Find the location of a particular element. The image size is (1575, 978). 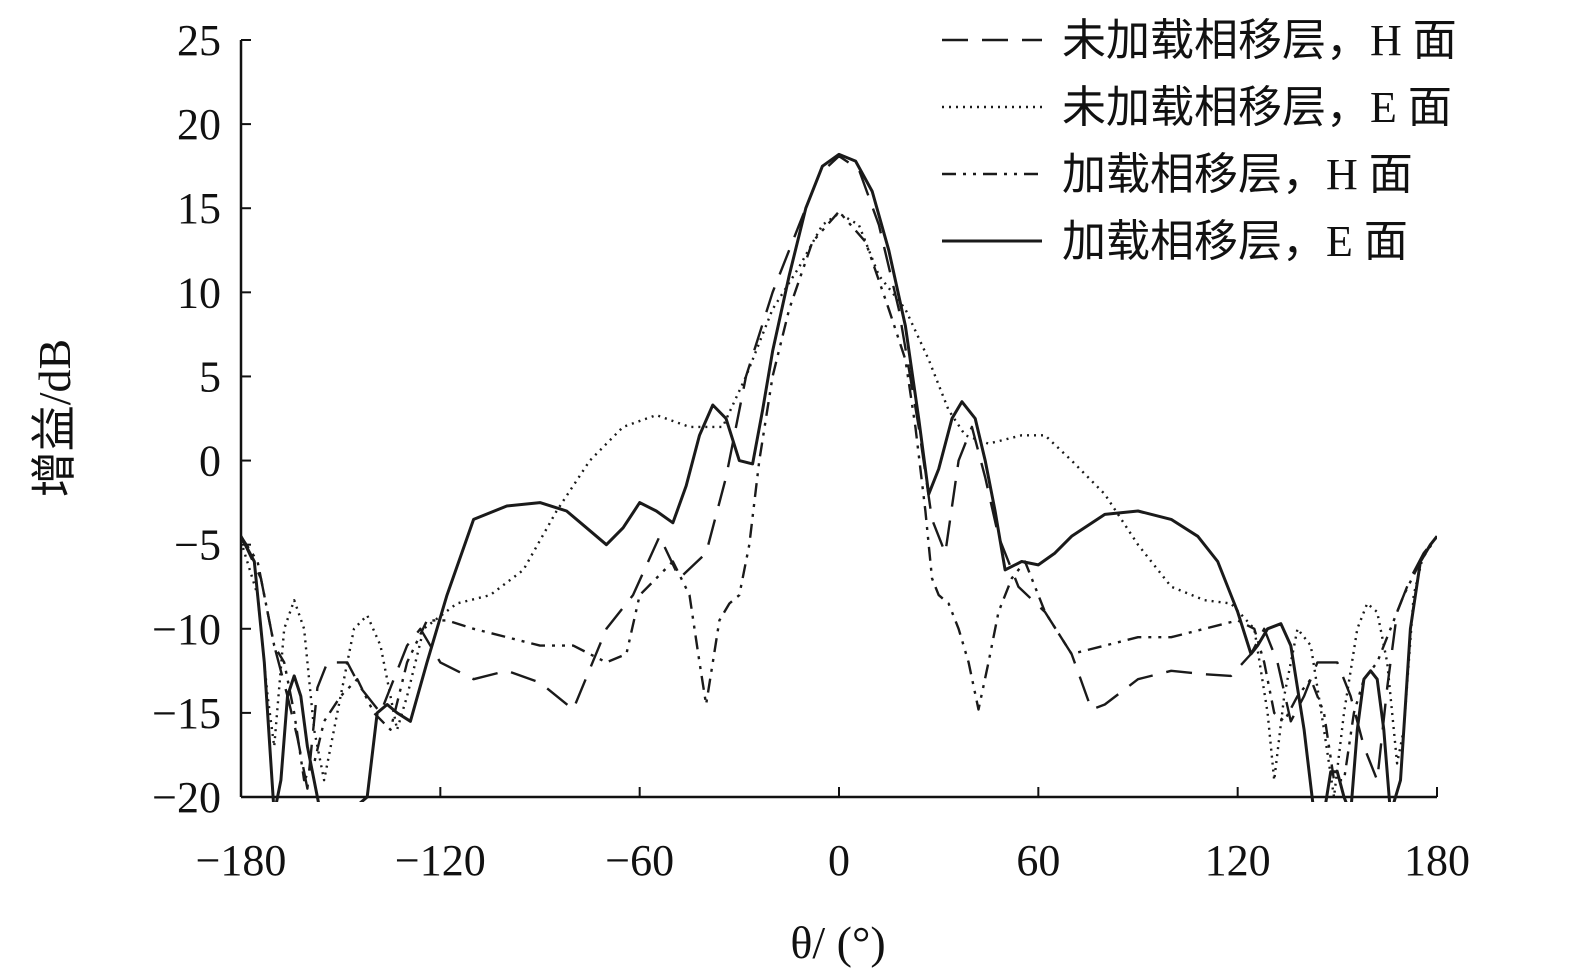

x-tick-label: 120 is located at coordinates (1238, 860).